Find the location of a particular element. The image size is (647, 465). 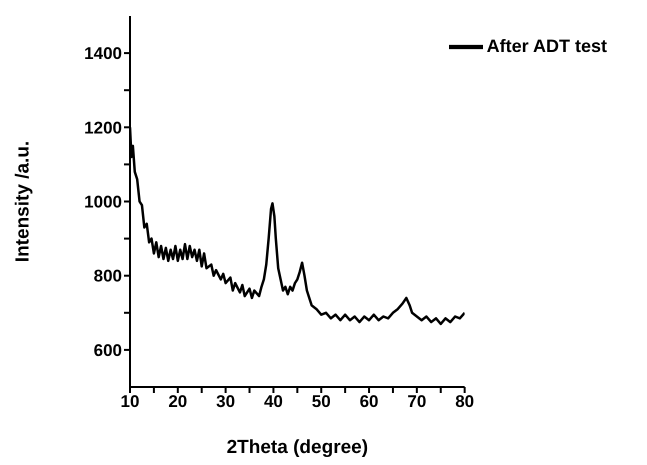

x-axis-title: 2Theta (degree) is located at coordinates (297, 447).